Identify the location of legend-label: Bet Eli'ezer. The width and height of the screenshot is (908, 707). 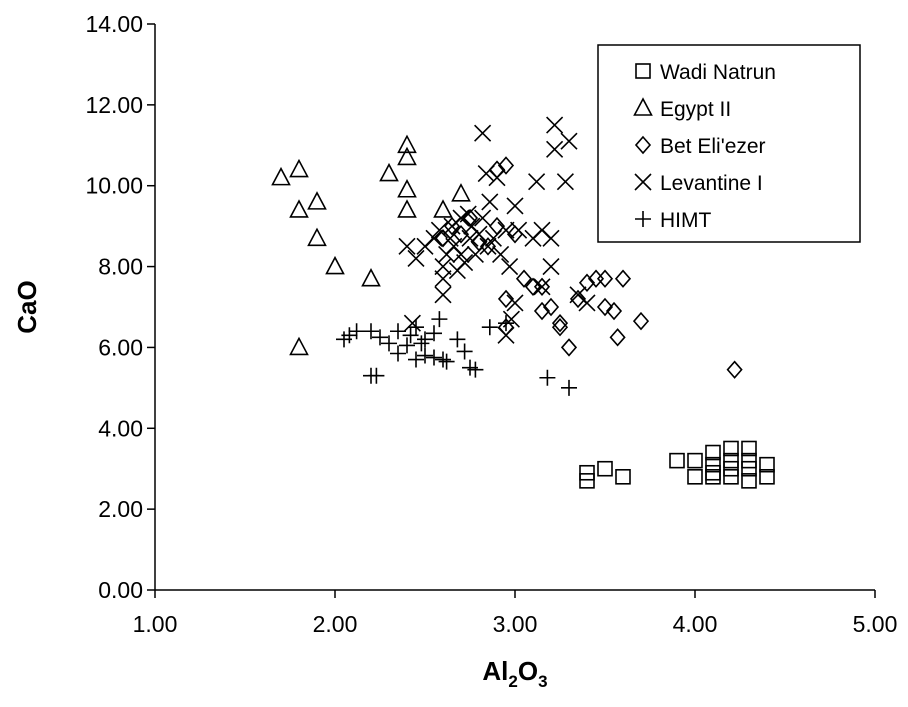
(713, 146).